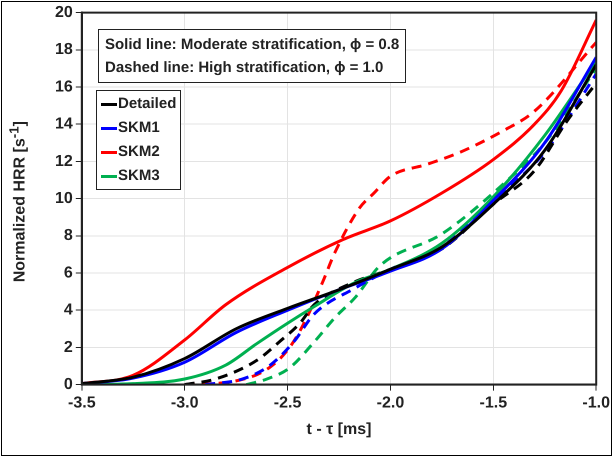 The width and height of the screenshot is (613, 457). I want to click on x-tick-label: -1.5, so click(494, 403).